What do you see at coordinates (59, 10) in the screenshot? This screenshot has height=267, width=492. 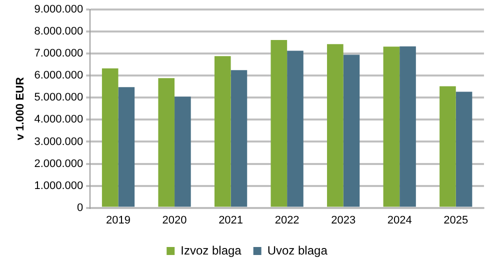 I see `y-tick-label: 9.000.000` at bounding box center [59, 10].